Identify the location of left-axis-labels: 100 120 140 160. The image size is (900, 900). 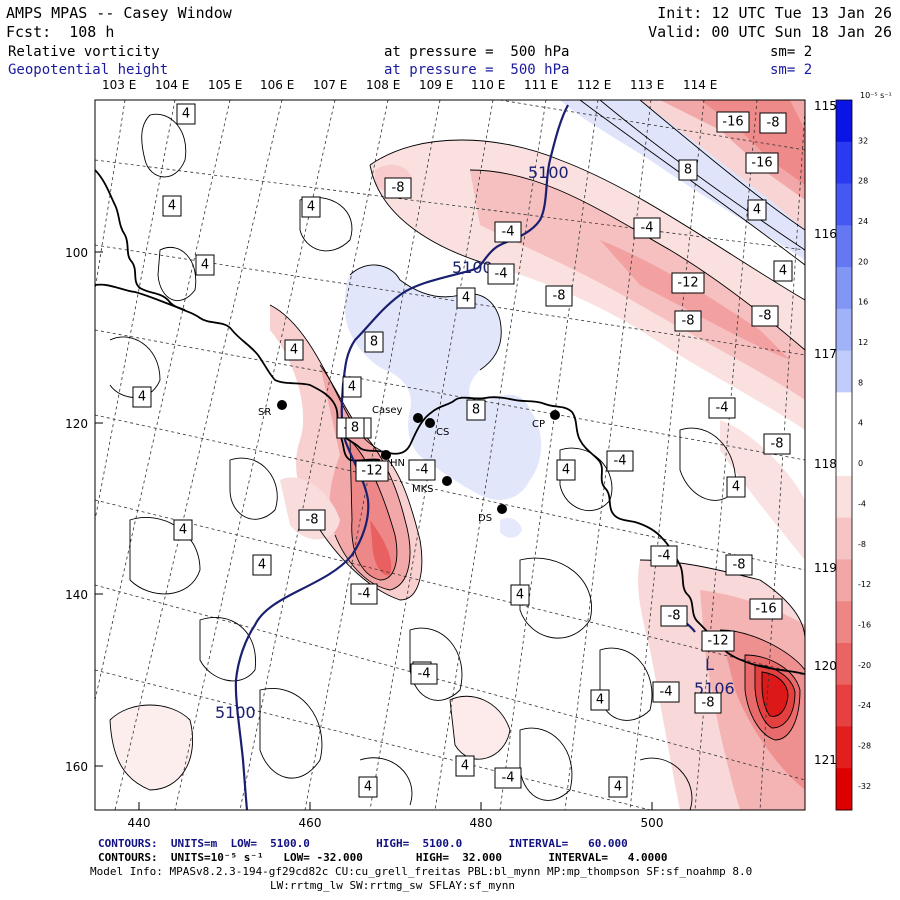
(76, 510).